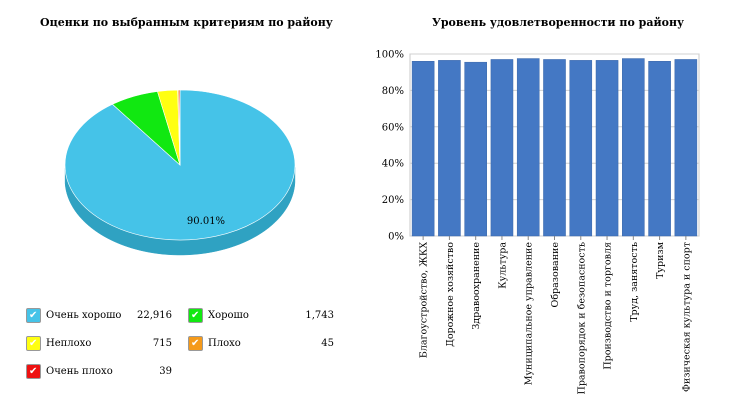 Image resolution: width=729 pixels, height=410 pixels. What do you see at coordinates (319, 315) in the screenshot?
I see `legend-value: 1,743` at bounding box center [319, 315].